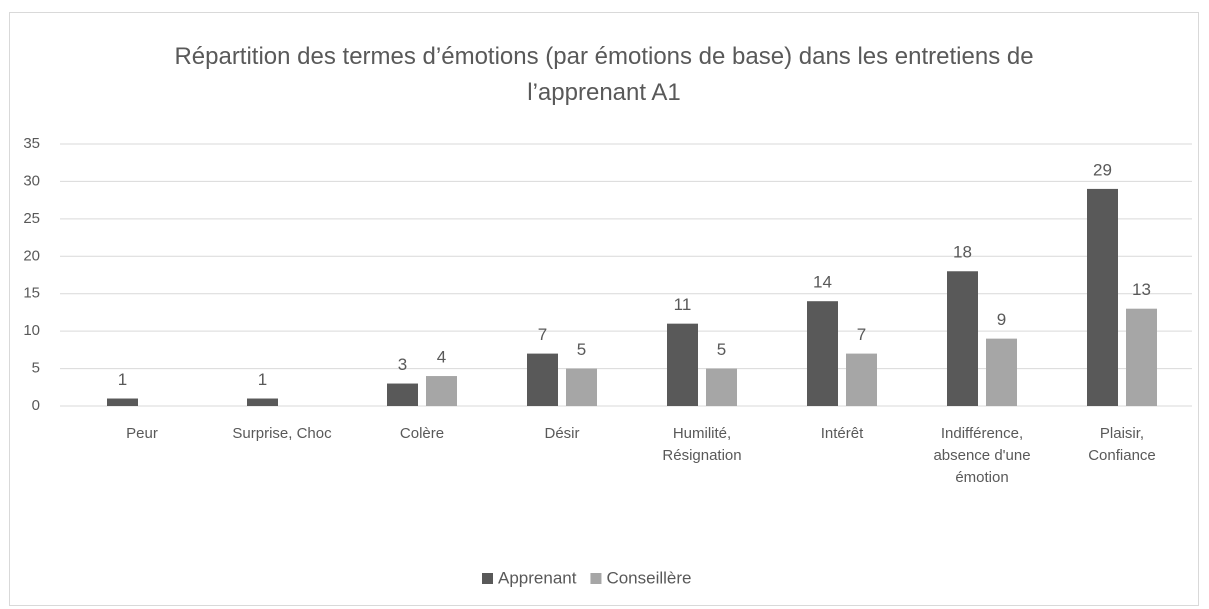 This screenshot has width=1209, height=609. I want to click on data-label: 13, so click(1141, 289).